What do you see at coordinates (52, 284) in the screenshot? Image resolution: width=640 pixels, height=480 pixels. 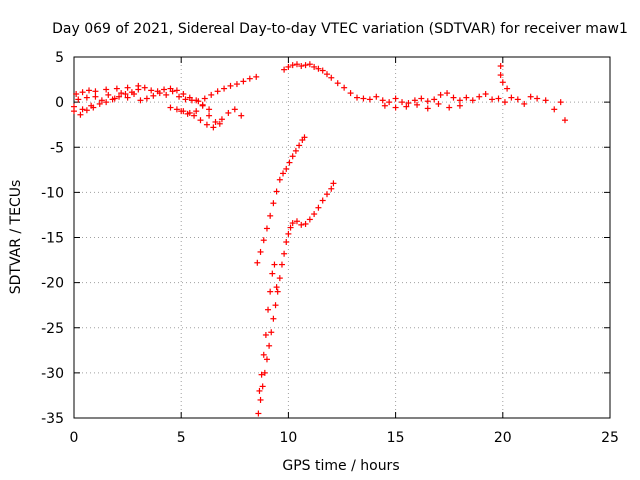 I see `y-tick-label: -20` at bounding box center [52, 284].